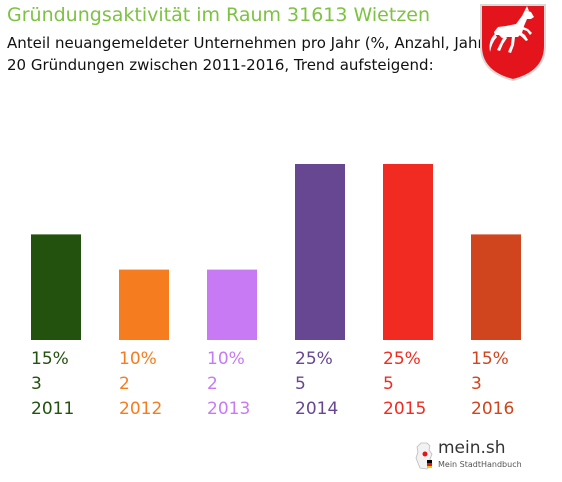 Image resolution: width=562 pixels, height=482 pixels. Describe the element at coordinates (320, 252) in the screenshot. I see `bar-2014` at that location.